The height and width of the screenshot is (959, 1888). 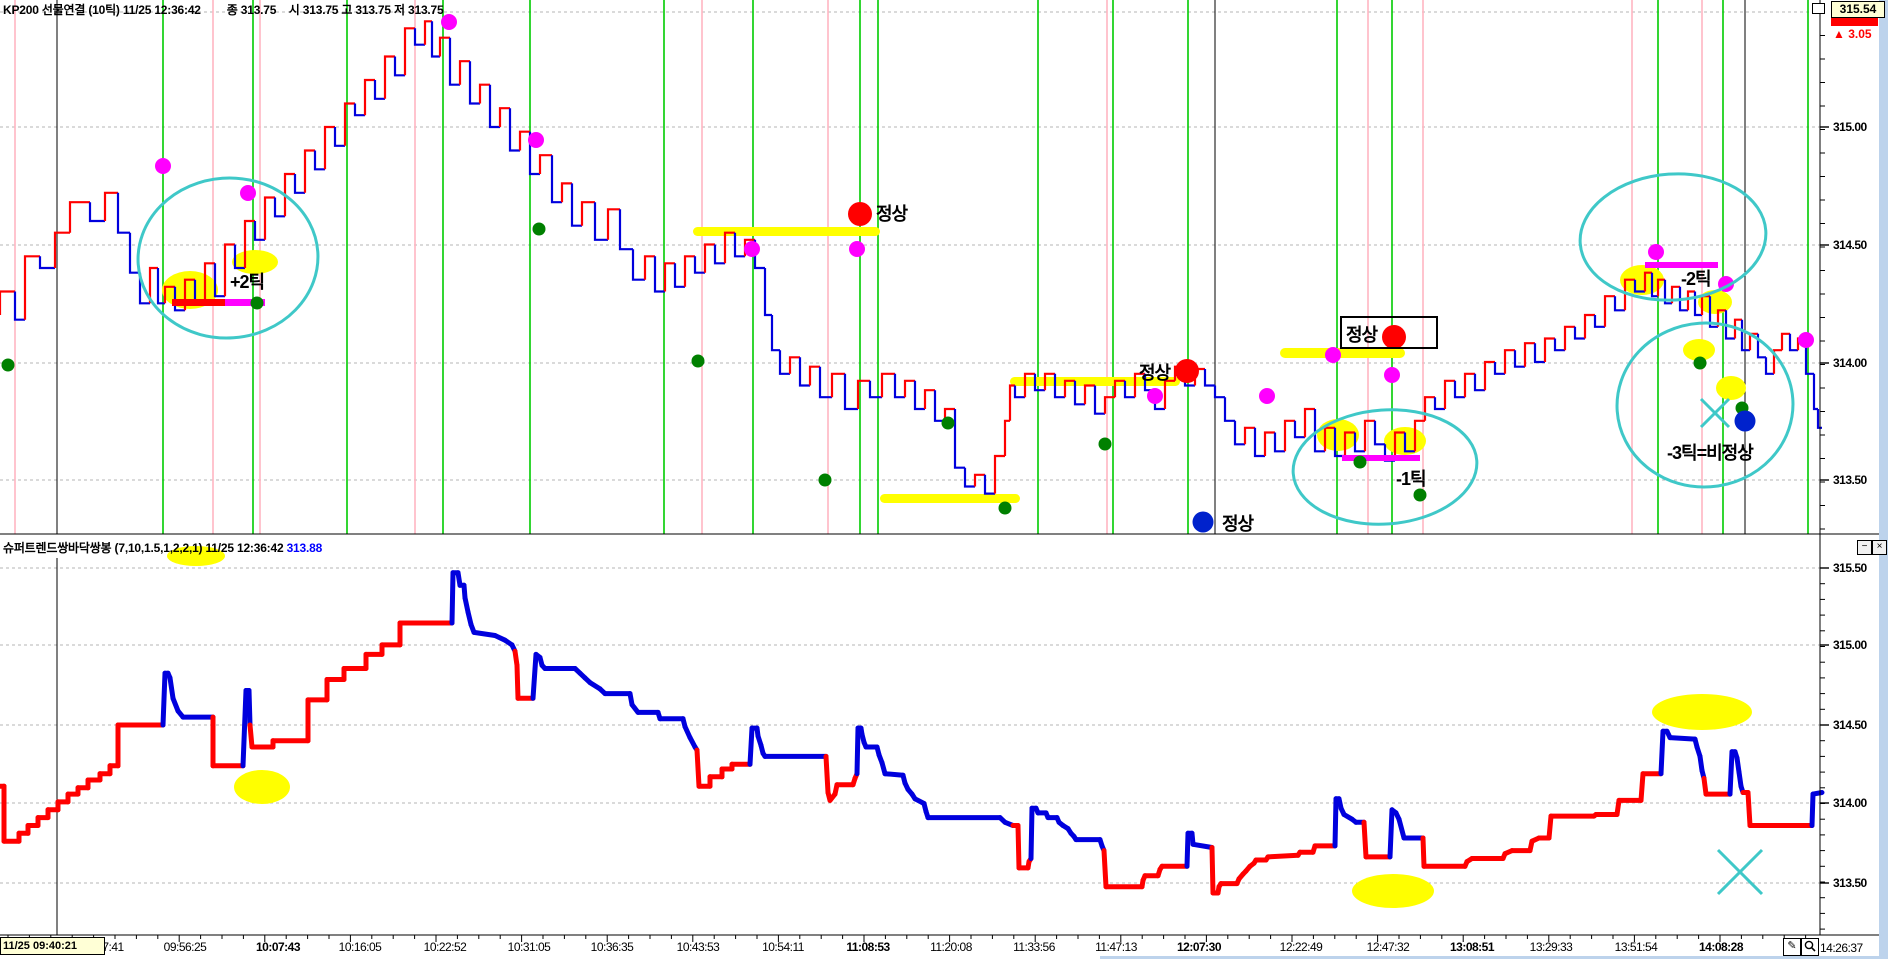 What do you see at coordinates (113, 947) in the screenshot?
I see `time-axis-label: 7:41` at bounding box center [113, 947].